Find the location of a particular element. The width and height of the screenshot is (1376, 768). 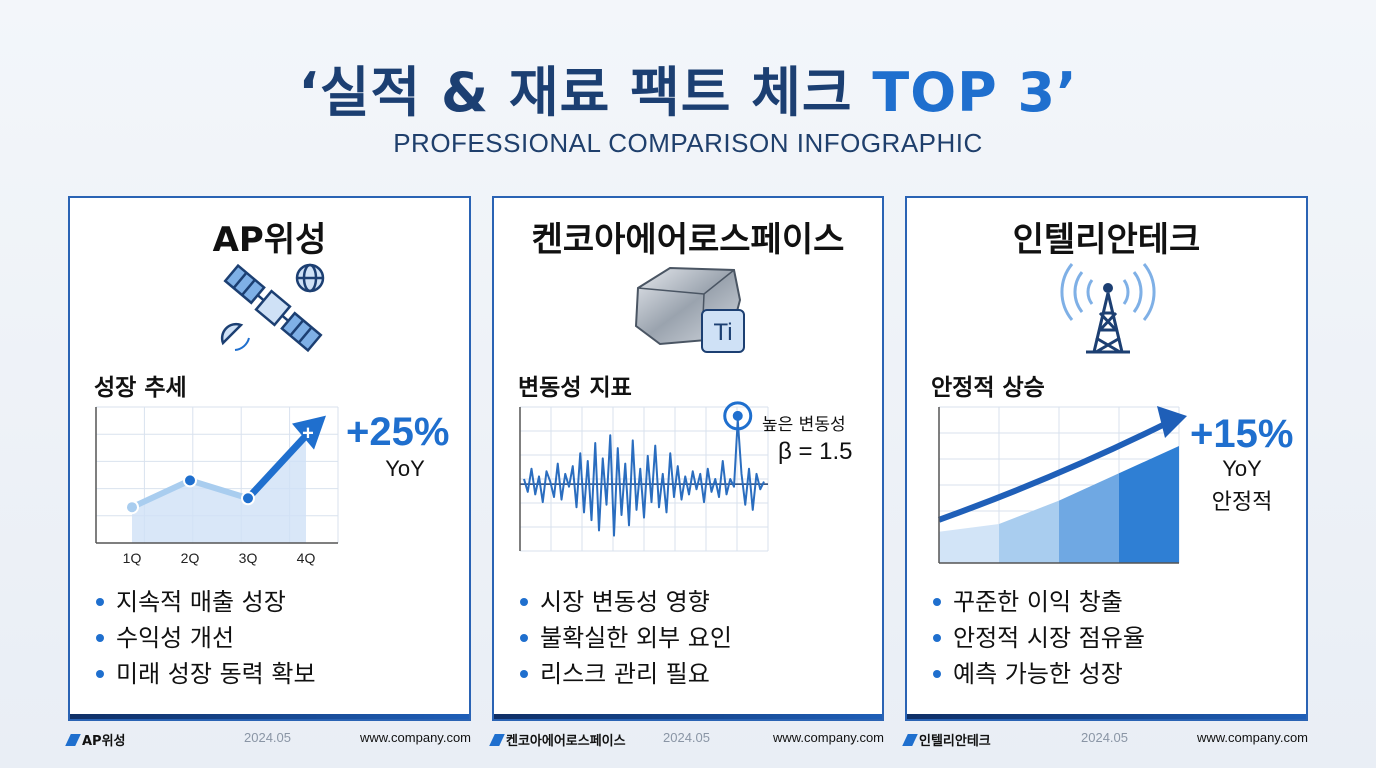

bullet-item: 안정적 시장 점유율 is located at coordinates (1038, 638).